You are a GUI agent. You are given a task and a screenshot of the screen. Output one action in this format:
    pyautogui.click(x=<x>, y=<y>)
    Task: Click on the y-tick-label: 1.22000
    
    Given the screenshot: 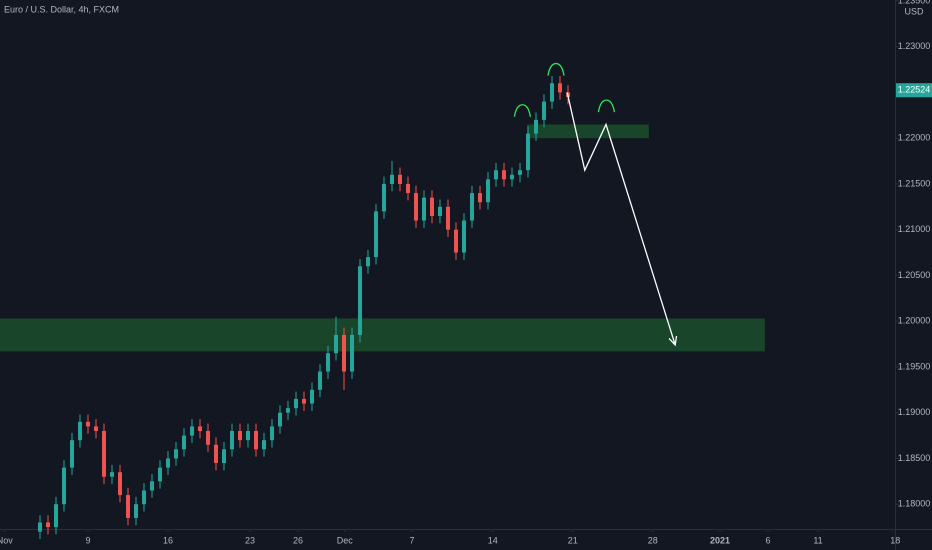 What is the action you would take?
    pyautogui.click(x=914, y=138)
    